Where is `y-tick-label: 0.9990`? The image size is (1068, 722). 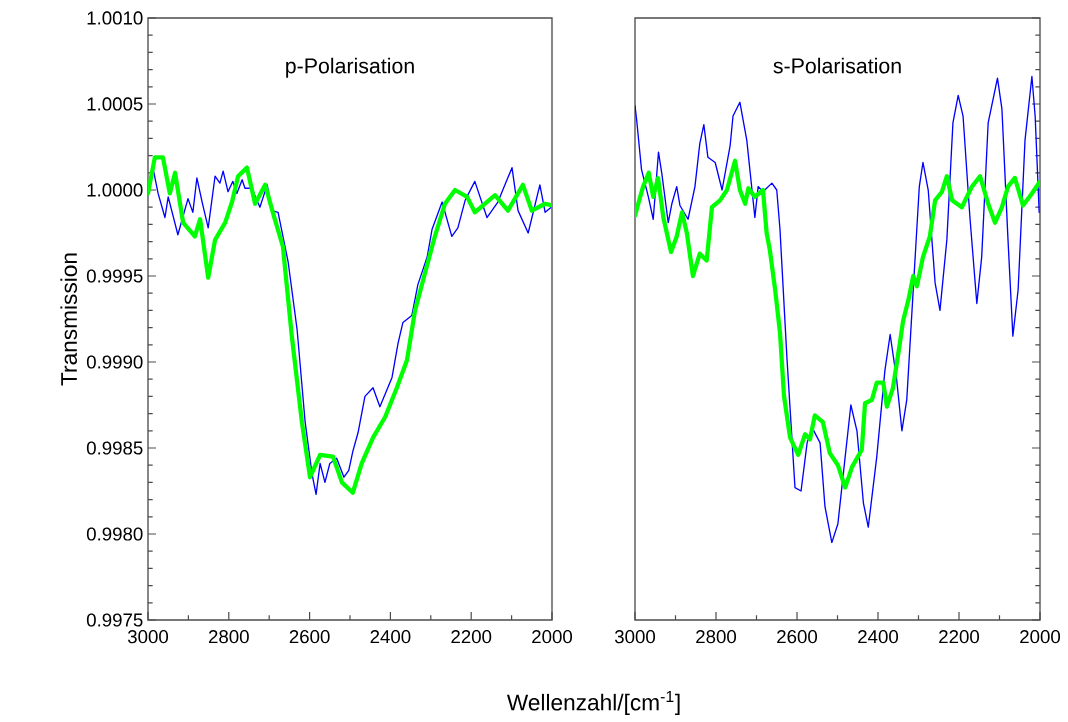 y-tick-label: 0.9990 is located at coordinates (114, 362).